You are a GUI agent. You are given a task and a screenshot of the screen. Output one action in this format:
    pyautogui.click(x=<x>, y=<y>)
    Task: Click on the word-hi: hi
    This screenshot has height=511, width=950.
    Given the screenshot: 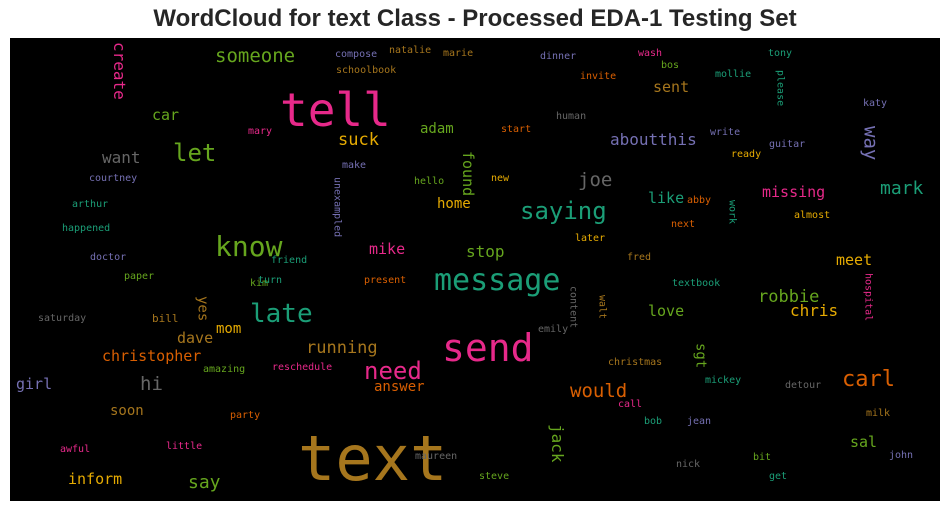 What is the action you would take?
    pyautogui.click(x=151, y=384)
    